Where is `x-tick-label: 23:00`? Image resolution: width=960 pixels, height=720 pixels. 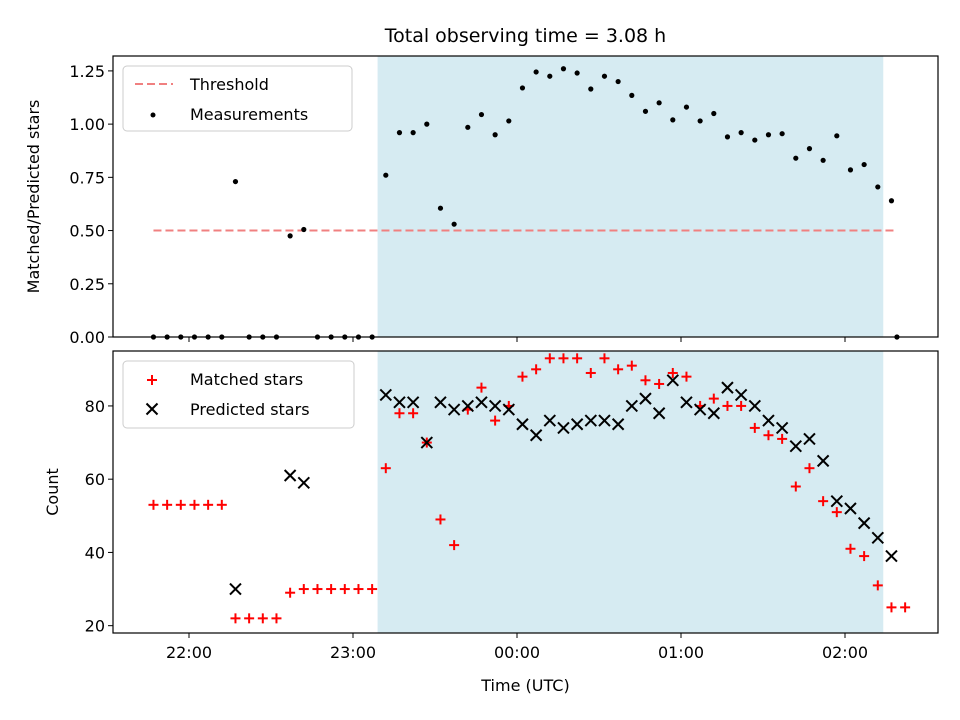
x-tick-label: 23:00 is located at coordinates (353, 652).